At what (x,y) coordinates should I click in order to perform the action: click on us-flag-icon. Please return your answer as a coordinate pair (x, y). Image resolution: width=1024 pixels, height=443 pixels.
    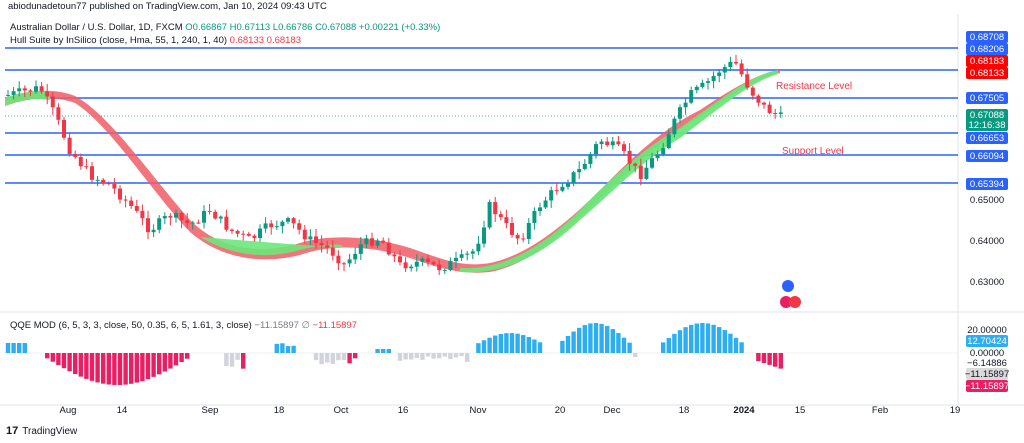
    Looking at the image, I should click on (788, 286).